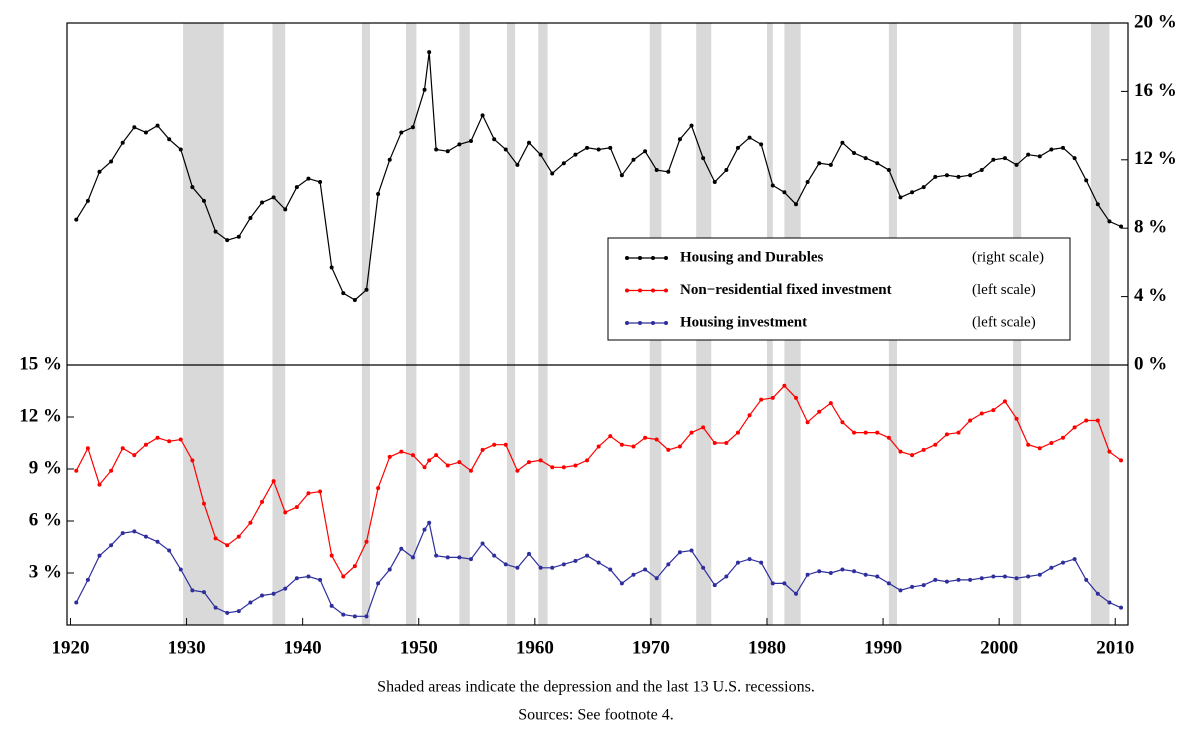 The width and height of the screenshot is (1193, 735). Describe the element at coordinates (1004, 290) in the screenshot. I see `legend-scale: (left scale)` at that location.